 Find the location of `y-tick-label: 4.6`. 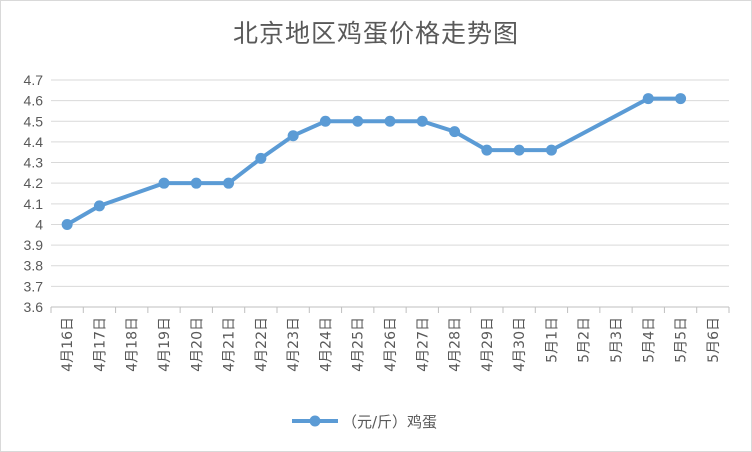

y-tick-label: 4.6 is located at coordinates (34, 101).